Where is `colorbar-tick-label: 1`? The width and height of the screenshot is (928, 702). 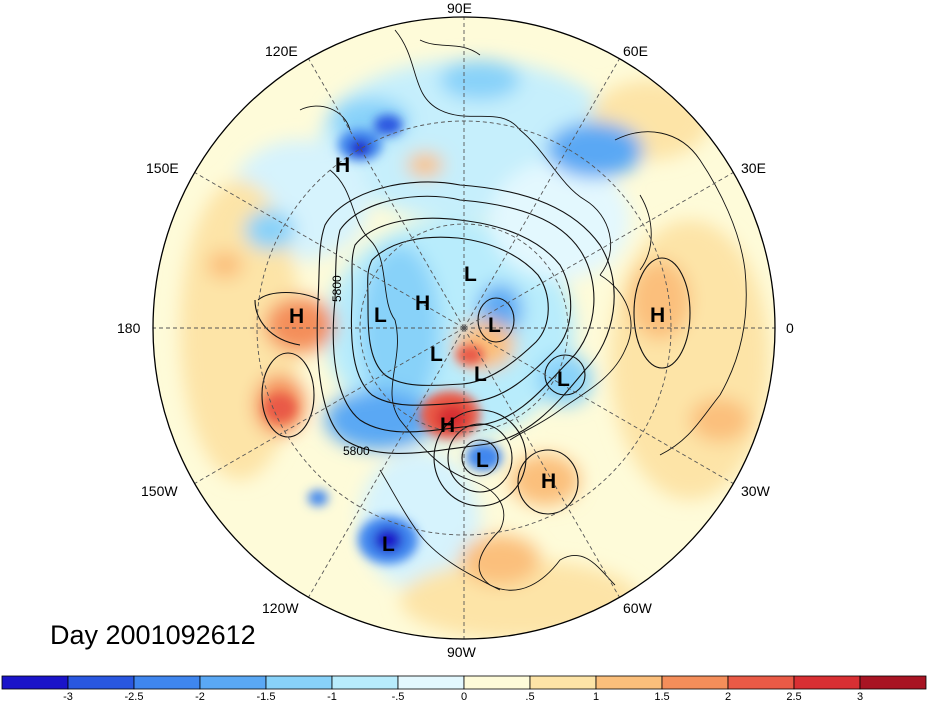 colorbar-tick-label: 1 is located at coordinates (596, 696).